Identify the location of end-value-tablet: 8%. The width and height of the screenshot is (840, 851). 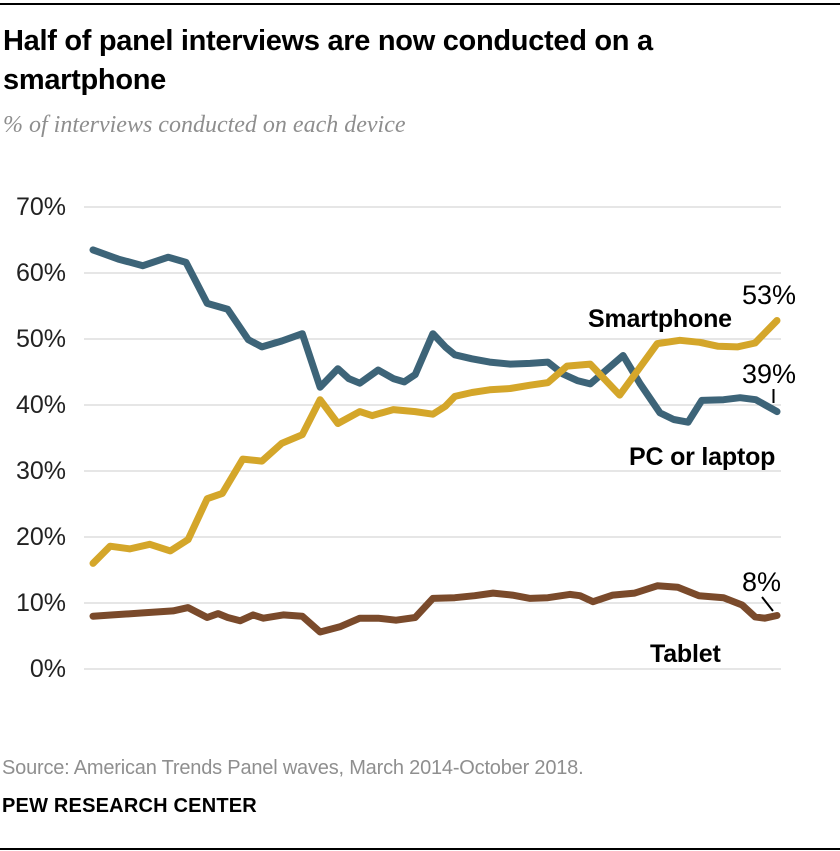
(762, 582).